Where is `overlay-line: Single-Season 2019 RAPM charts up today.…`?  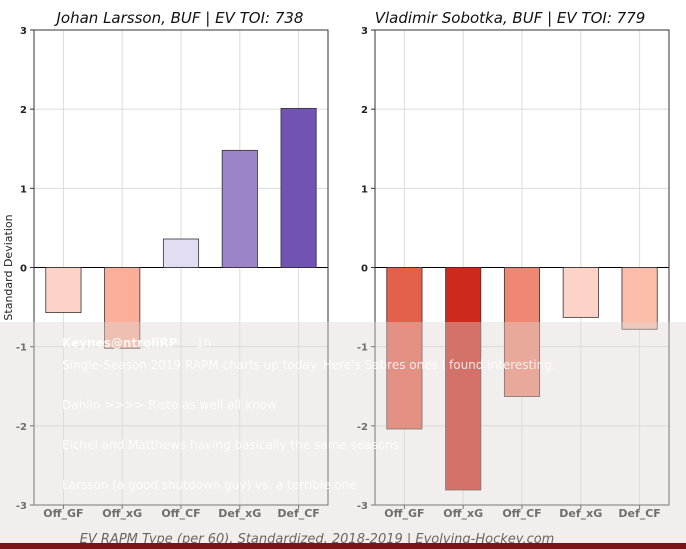
overlay-line: Single-Season 2019 RAPM charts up today.… is located at coordinates (309, 365).